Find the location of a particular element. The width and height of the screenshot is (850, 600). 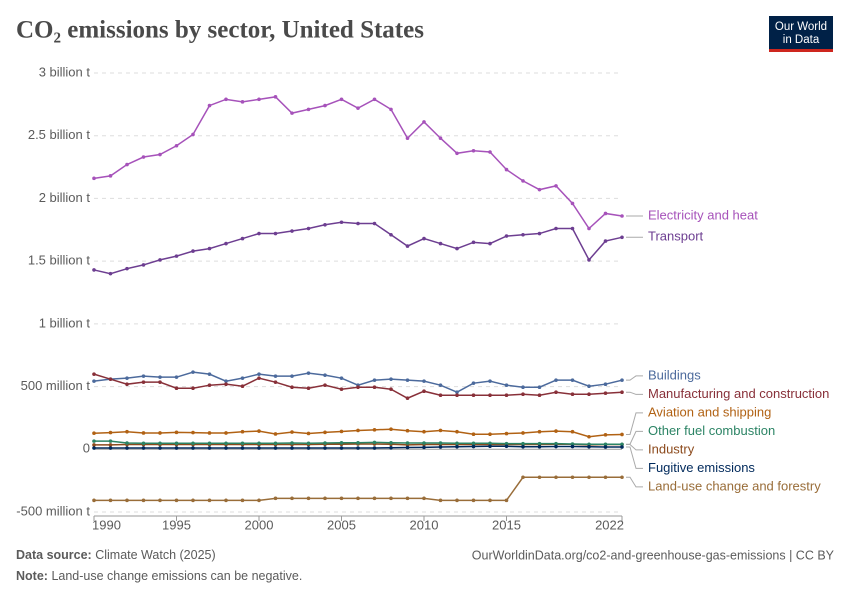

y-tick-label: 0 is located at coordinates (86, 448).